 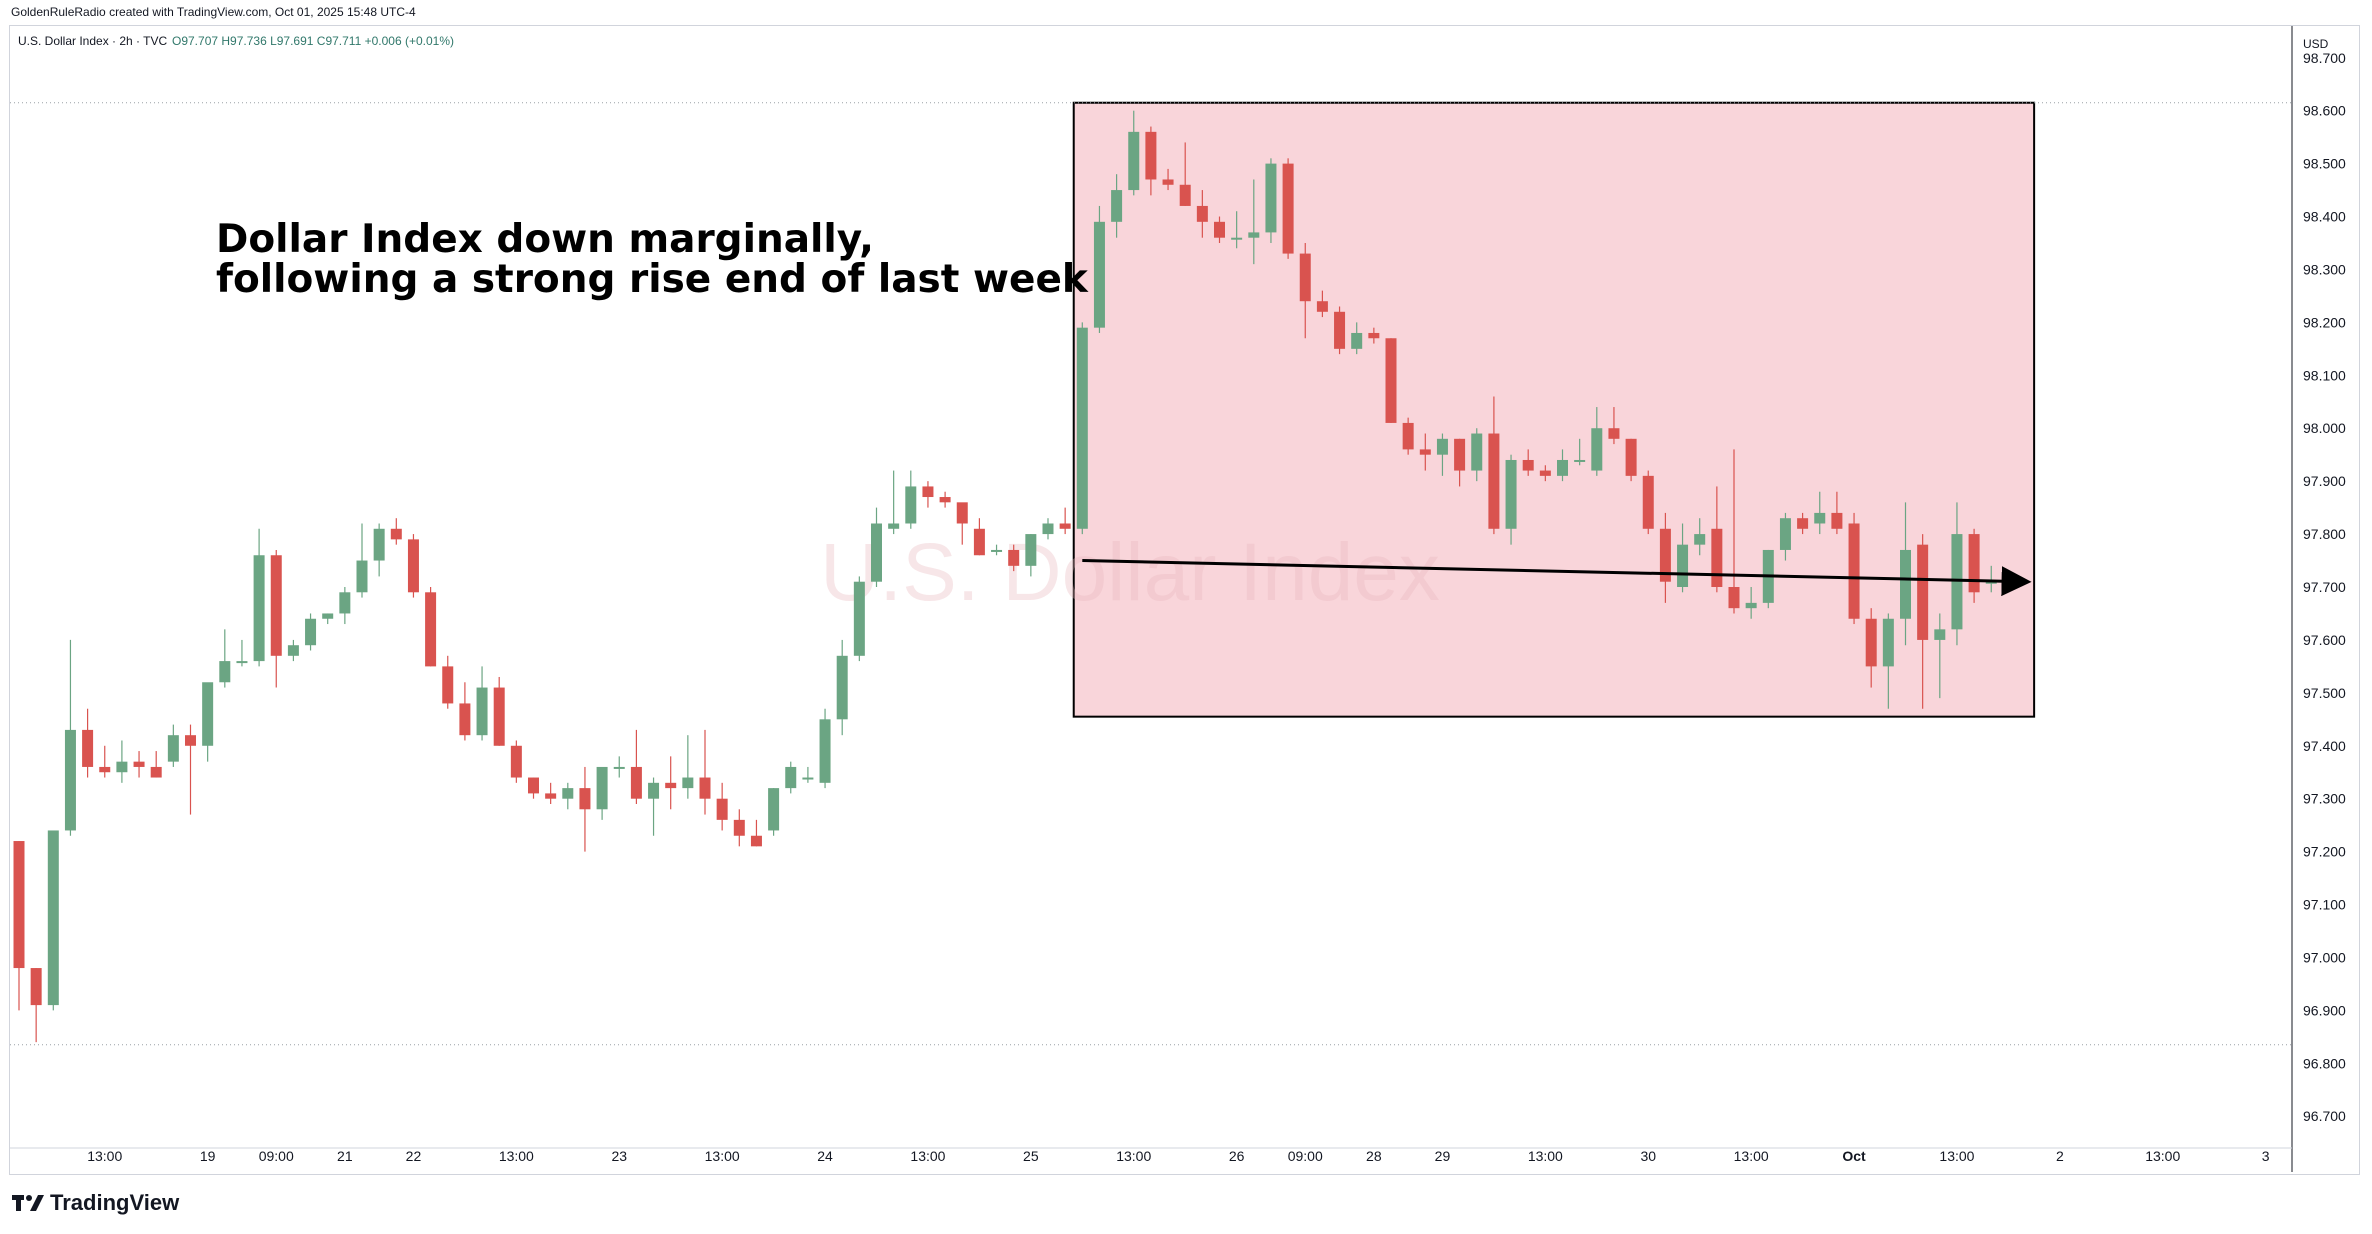 What do you see at coordinates (2324, 640) in the screenshot?
I see `price-tick-label: 97.600` at bounding box center [2324, 640].